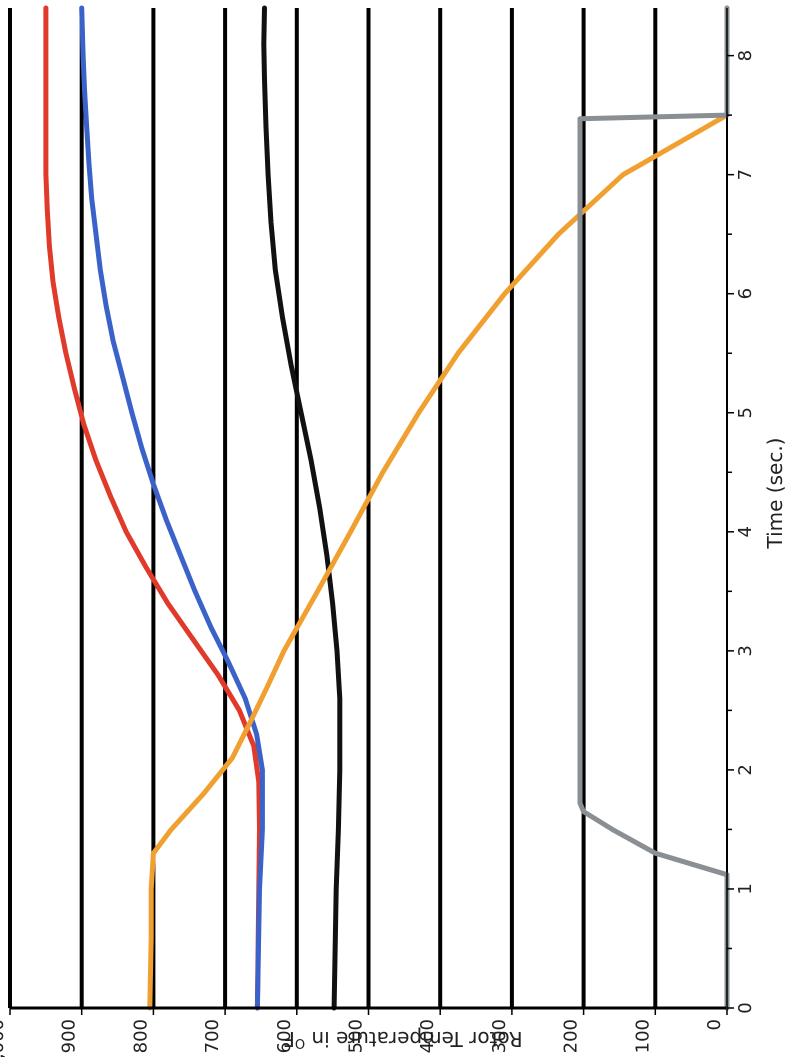 The height and width of the screenshot is (1057, 800). Describe the element at coordinates (745, 769) in the screenshot. I see `x-tick-label: 2` at that location.